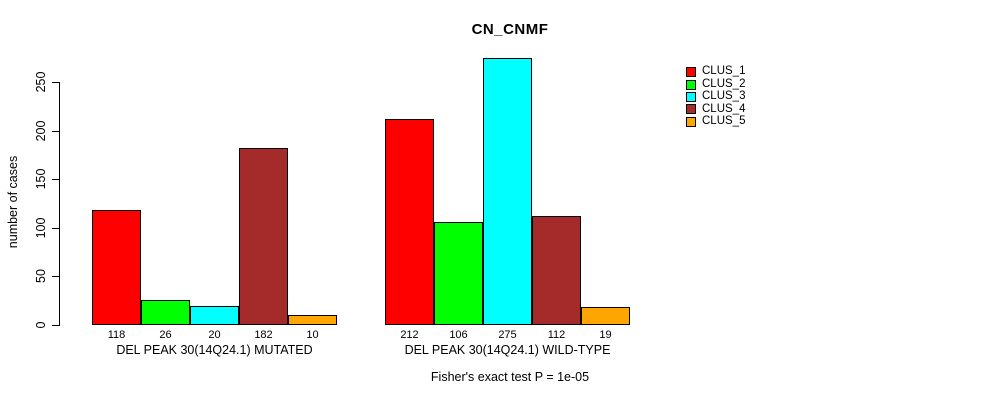 The image size is (990, 400). I want to click on y-axis-line, so click(59, 204).